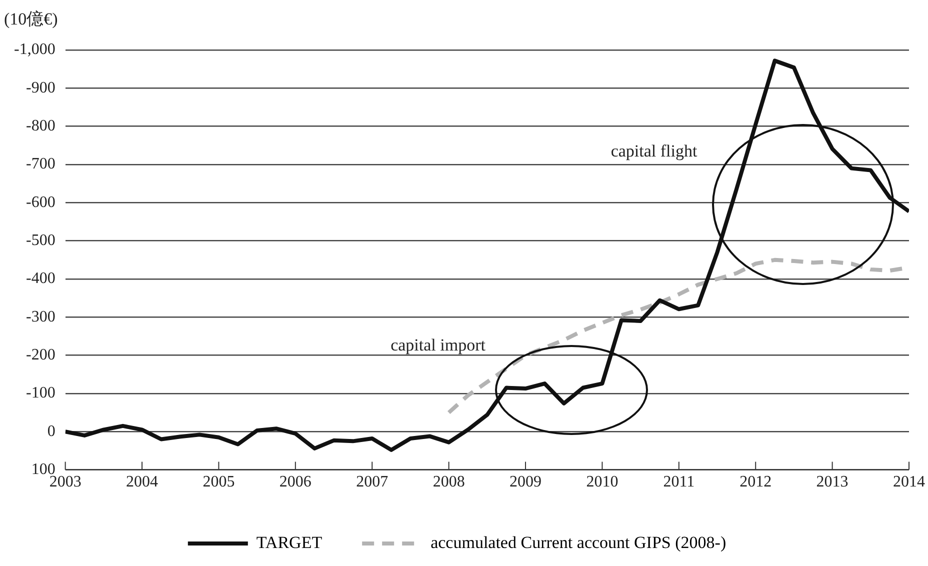 The image size is (928, 566). Describe the element at coordinates (909, 482) in the screenshot. I see `x-tick-label: 2014` at that location.